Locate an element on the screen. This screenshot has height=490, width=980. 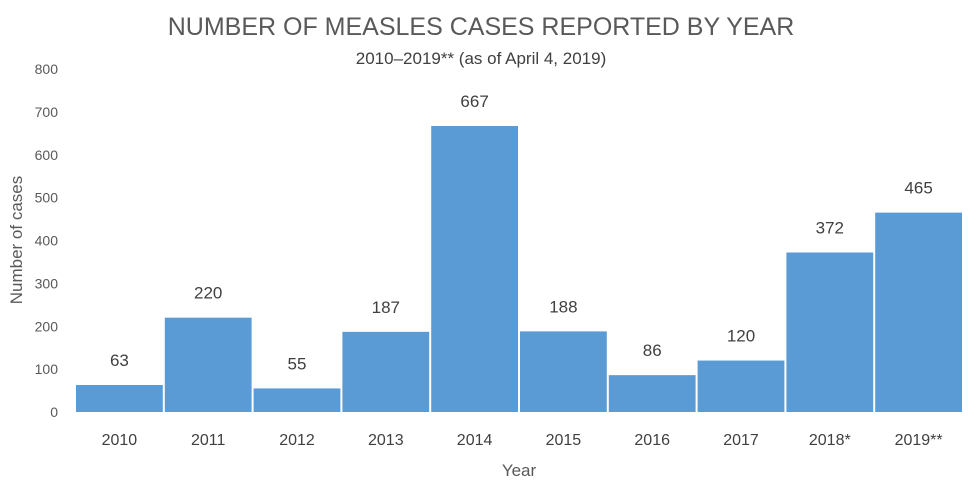
x-tick-label: 2011 is located at coordinates (208, 440).